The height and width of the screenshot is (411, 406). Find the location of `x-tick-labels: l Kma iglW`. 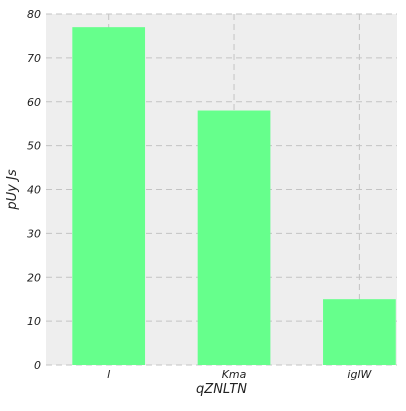

x-tick-labels: l Kma iglW is located at coordinates (239, 374).